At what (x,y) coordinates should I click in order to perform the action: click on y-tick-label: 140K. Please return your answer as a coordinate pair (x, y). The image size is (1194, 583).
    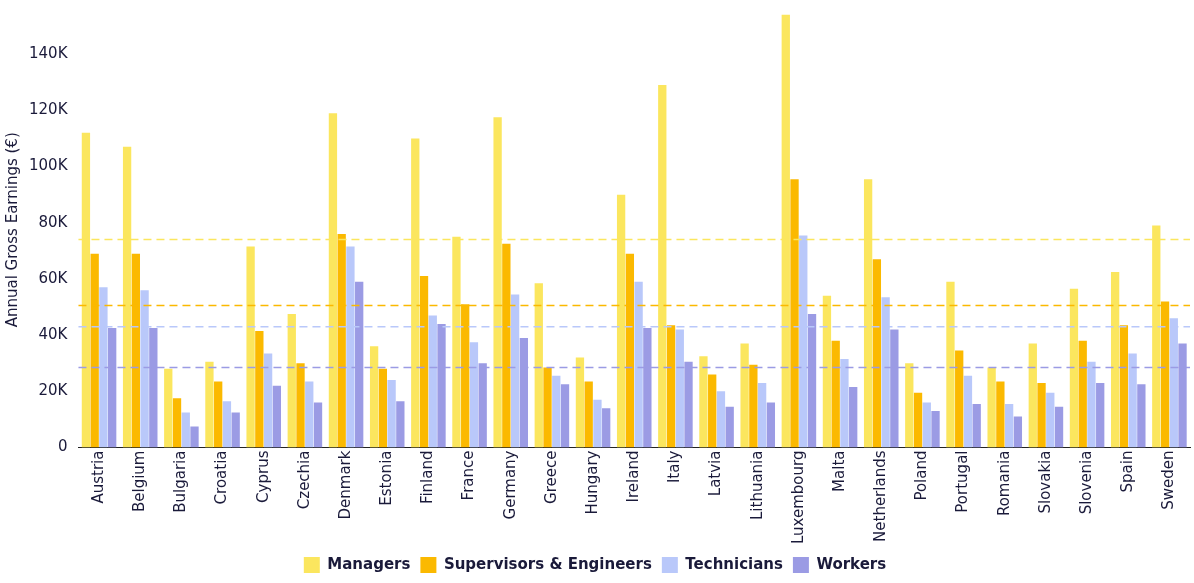
    Looking at the image, I should click on (49, 53).